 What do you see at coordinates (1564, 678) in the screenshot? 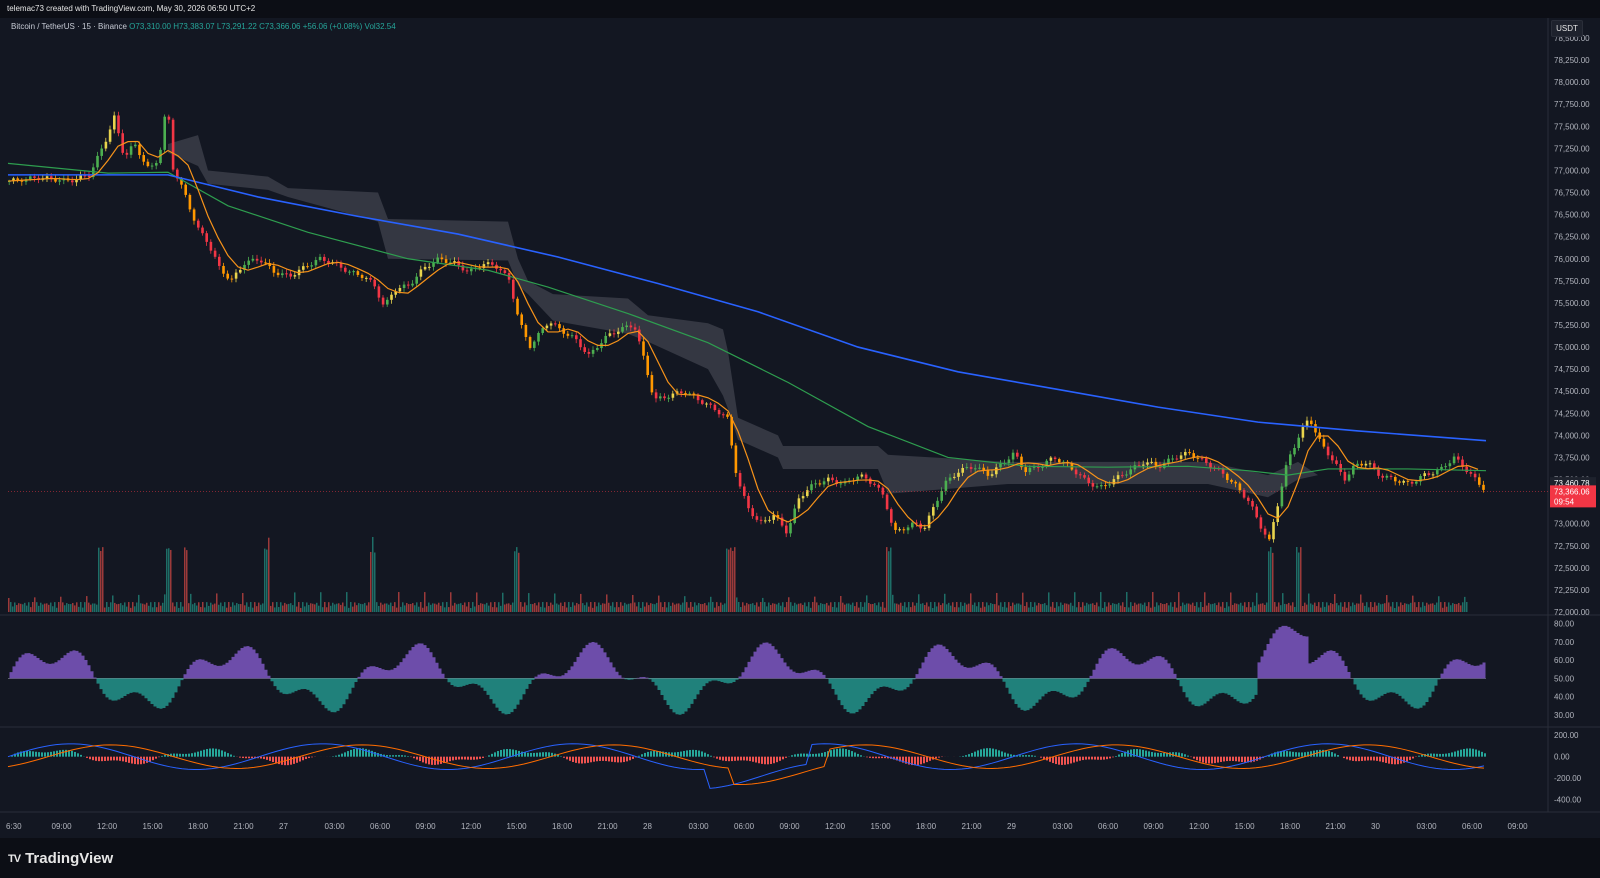
I see `rsi-tick-label: 50.00` at bounding box center [1564, 678].